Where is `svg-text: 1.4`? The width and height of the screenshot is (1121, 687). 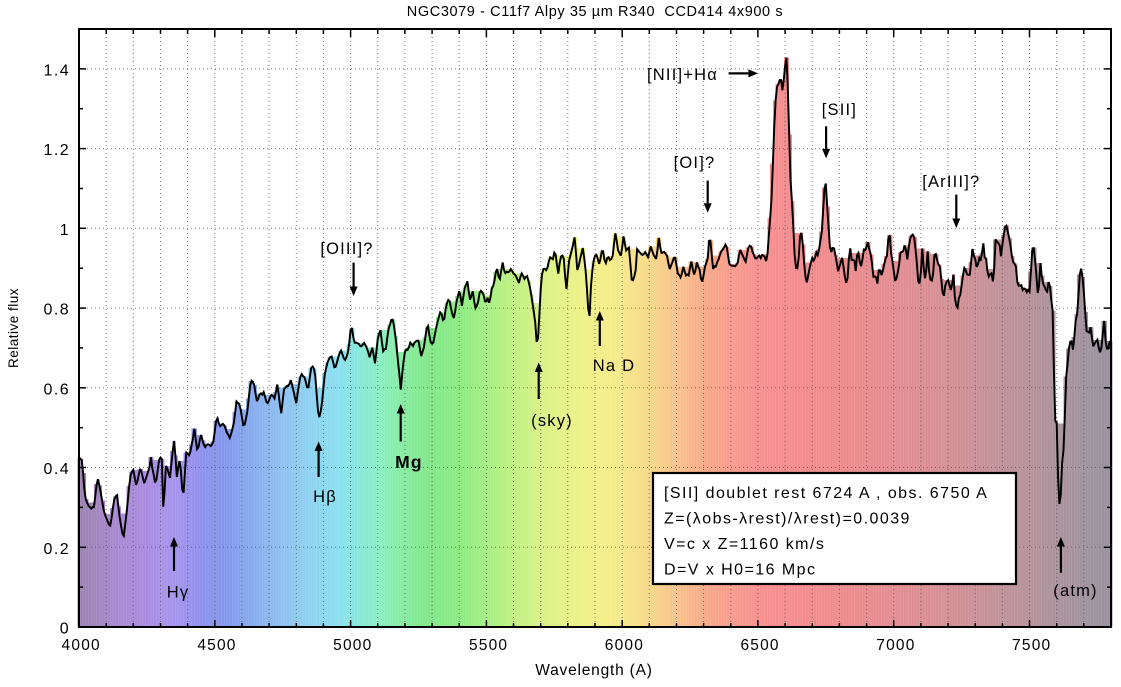 svg-text: 1.4 is located at coordinates (57, 70).